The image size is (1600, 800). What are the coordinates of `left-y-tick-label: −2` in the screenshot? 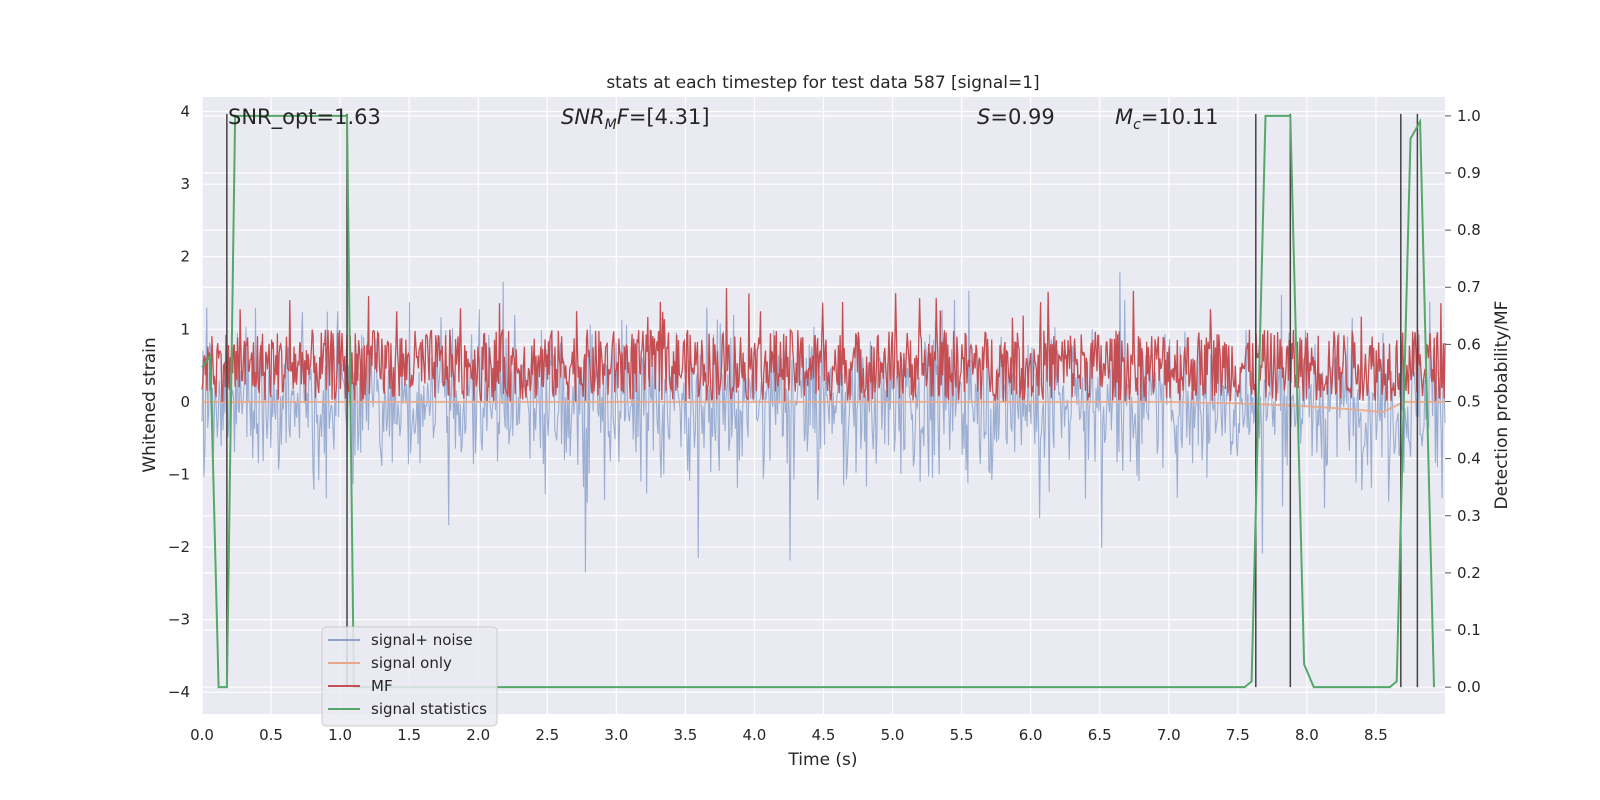 It's located at (179, 547).